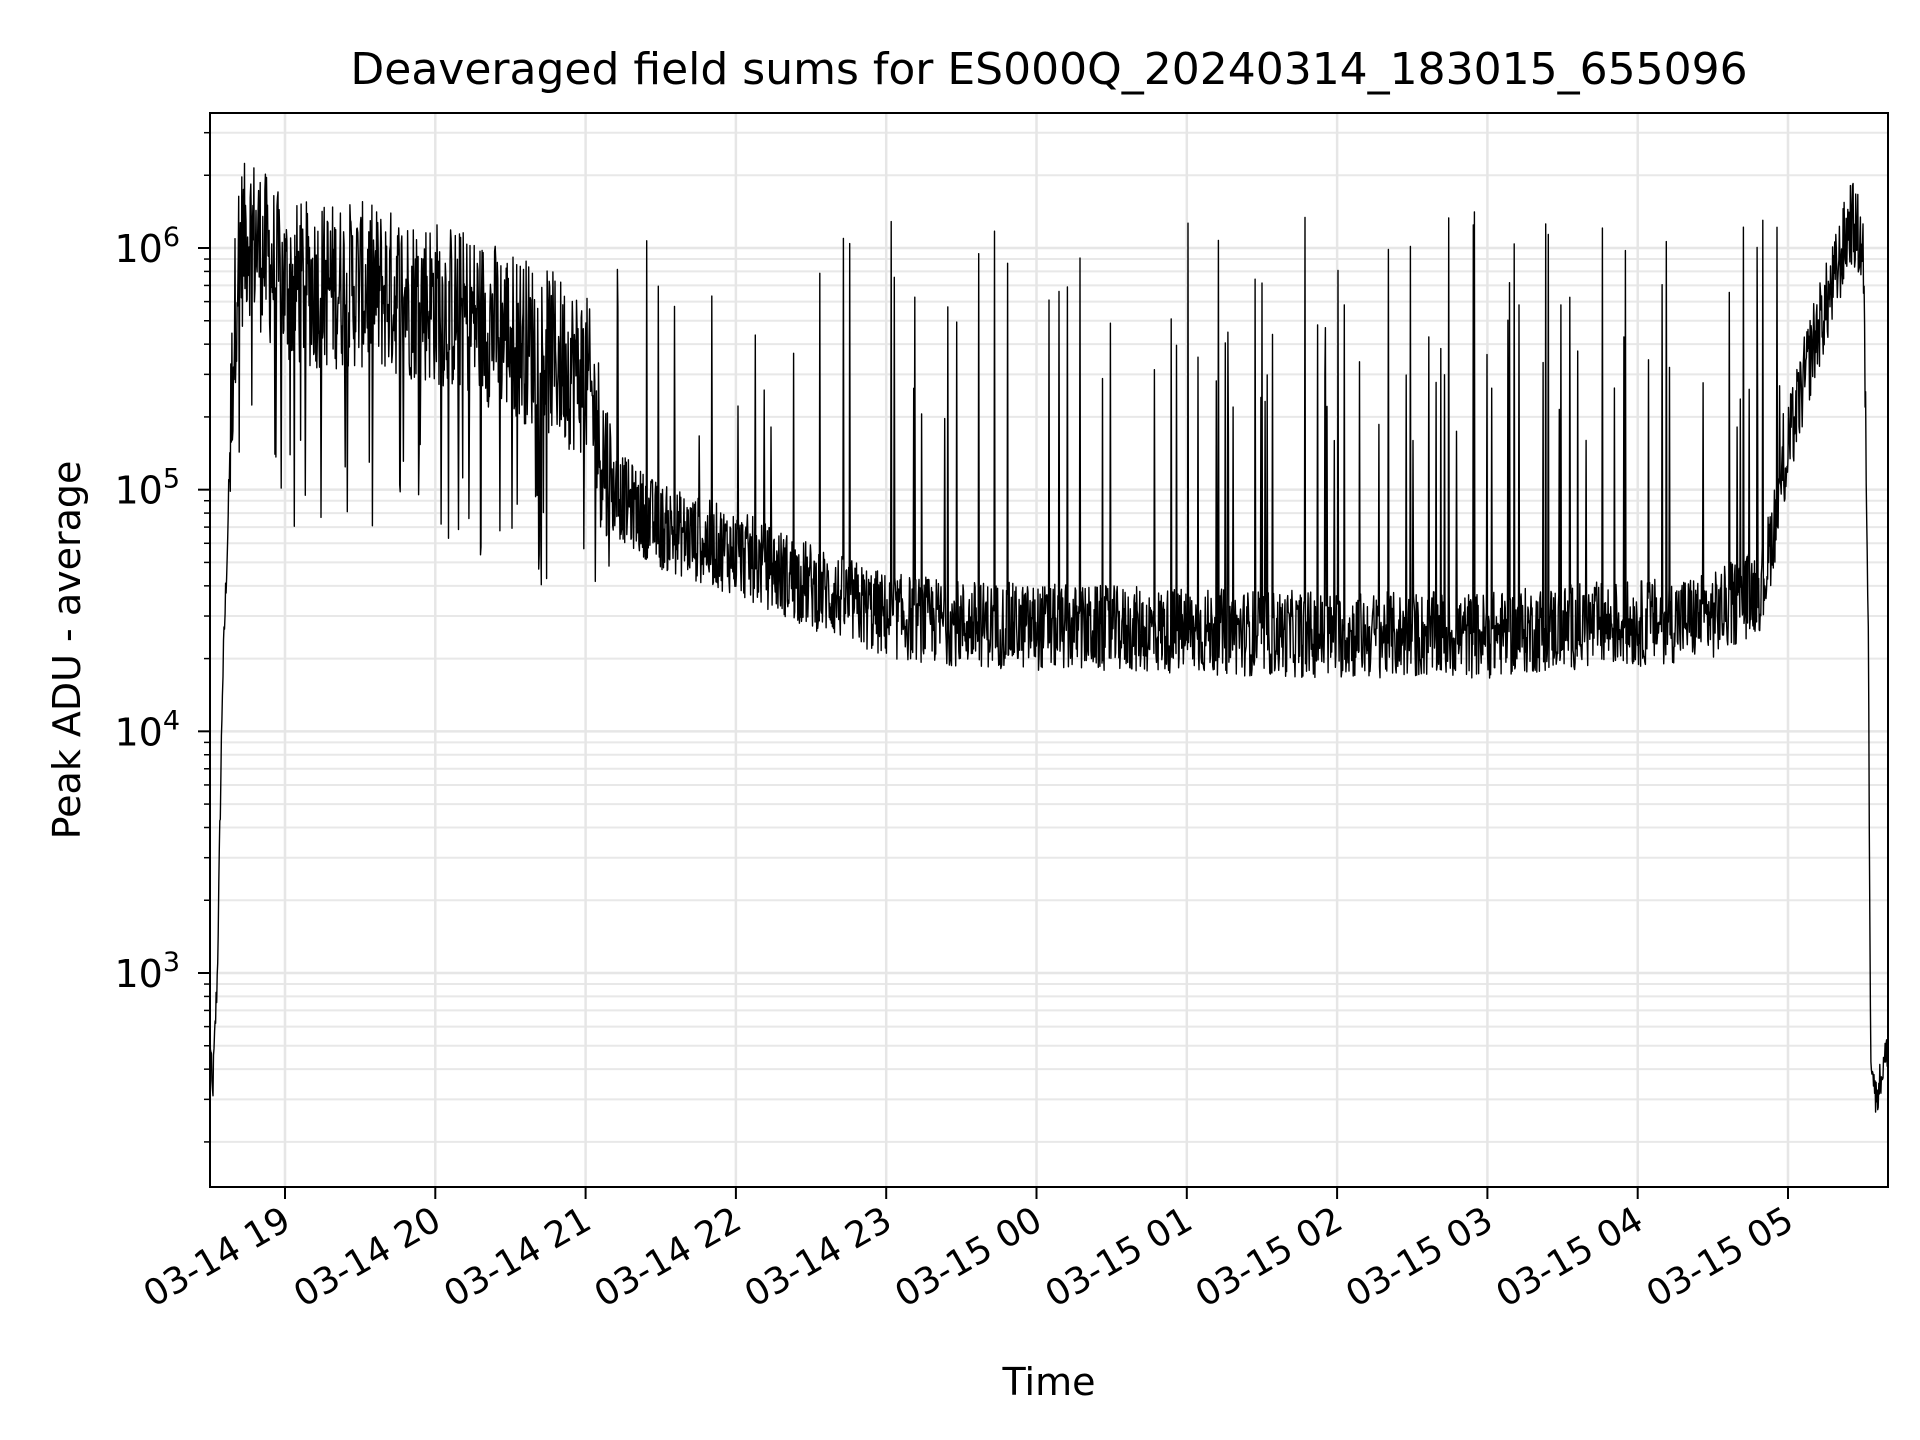 The image size is (1920, 1440). What do you see at coordinates (67, 650) in the screenshot?
I see `y-axis-label: Peak ADU - average` at bounding box center [67, 650].